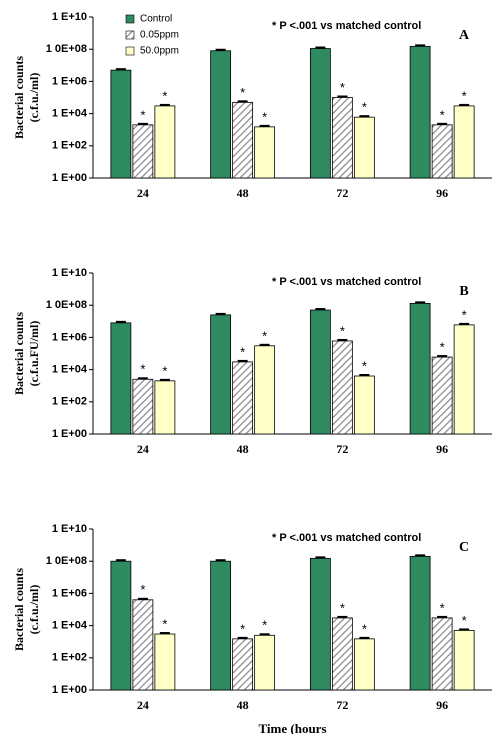 This screenshot has height=734, width=500. I want to click on panel-letter: C, so click(464, 547).